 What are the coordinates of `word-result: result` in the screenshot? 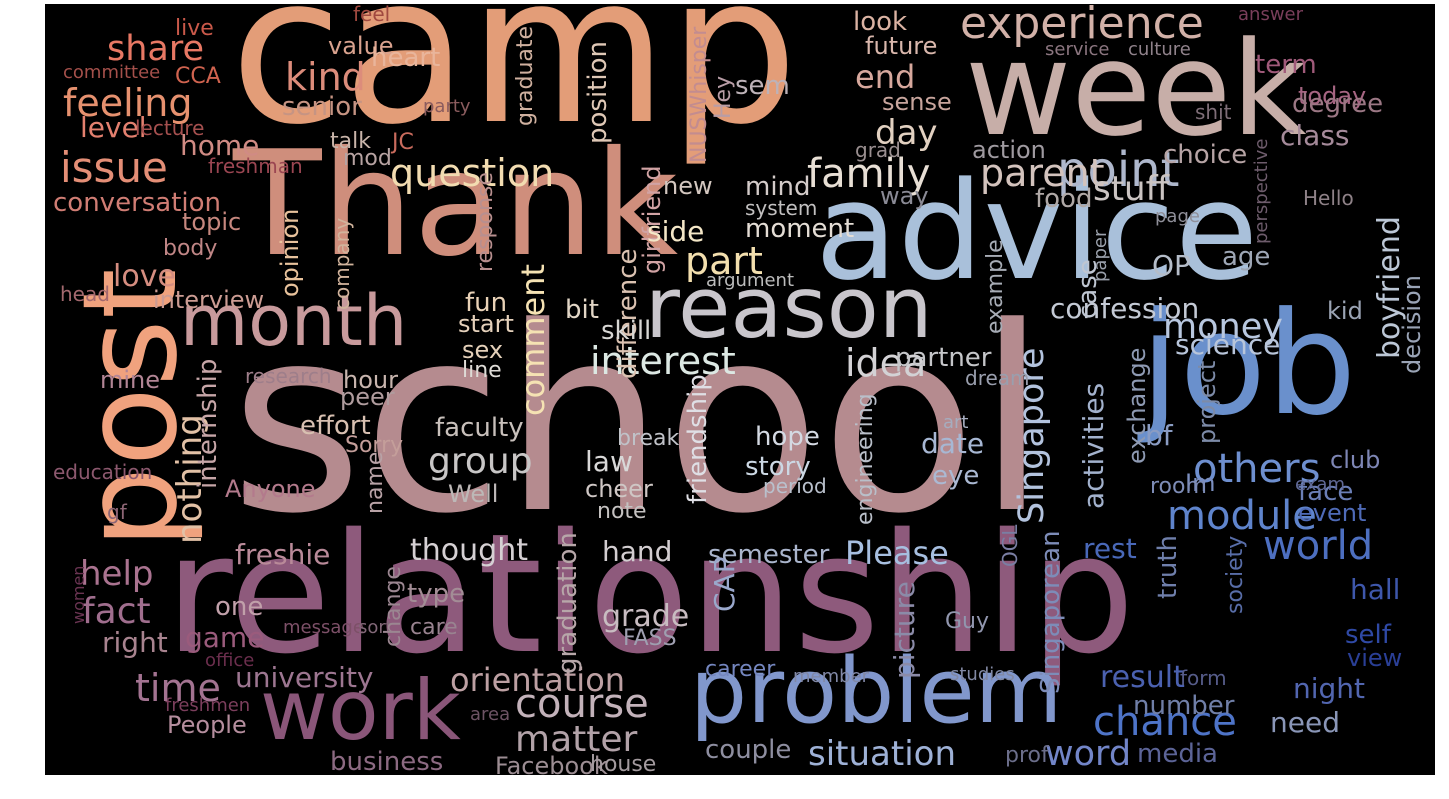 It's located at (1142, 677).